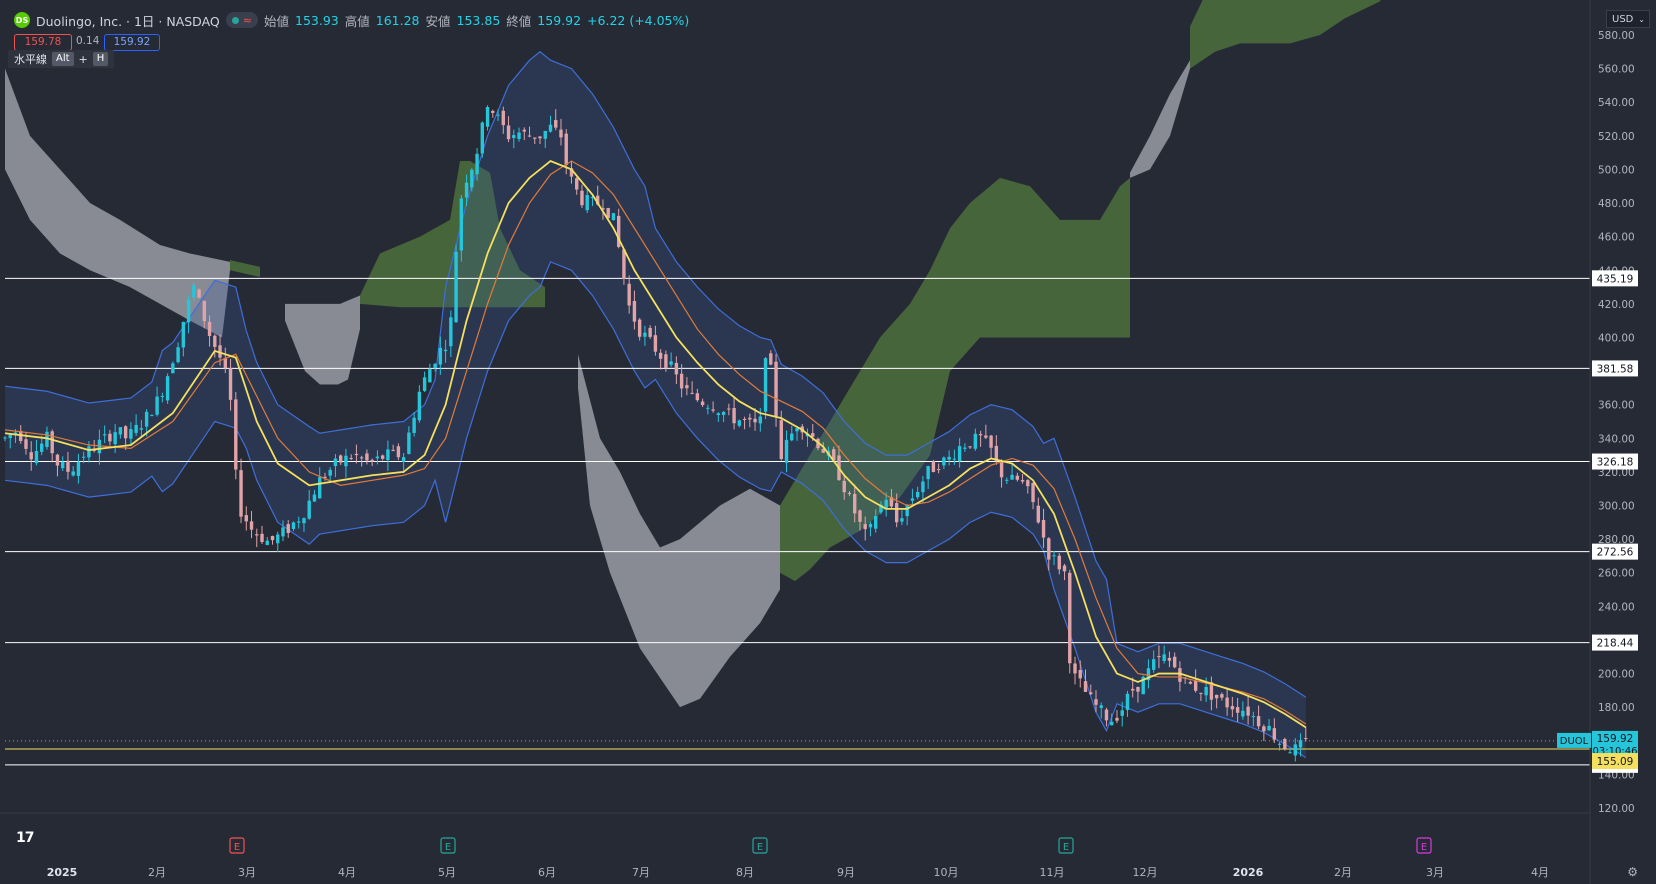 The height and width of the screenshot is (884, 1656). I want to click on earnings-marker: E, so click(237, 845).